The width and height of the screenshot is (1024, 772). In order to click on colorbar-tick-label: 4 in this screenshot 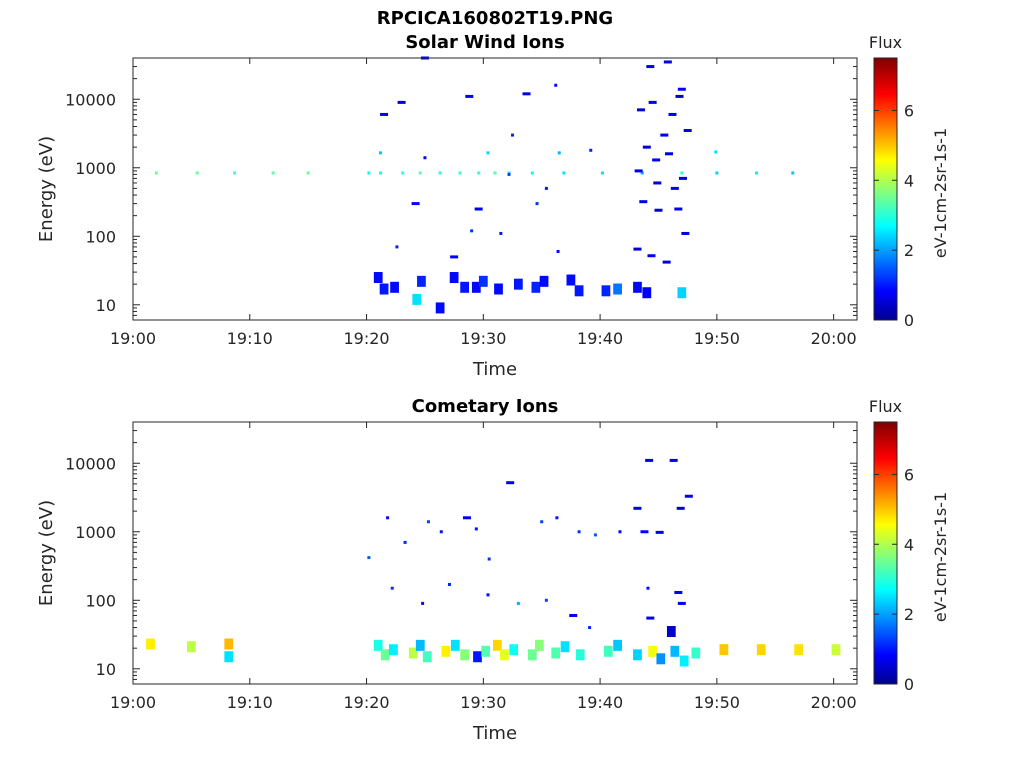, I will do `click(909, 544)`.